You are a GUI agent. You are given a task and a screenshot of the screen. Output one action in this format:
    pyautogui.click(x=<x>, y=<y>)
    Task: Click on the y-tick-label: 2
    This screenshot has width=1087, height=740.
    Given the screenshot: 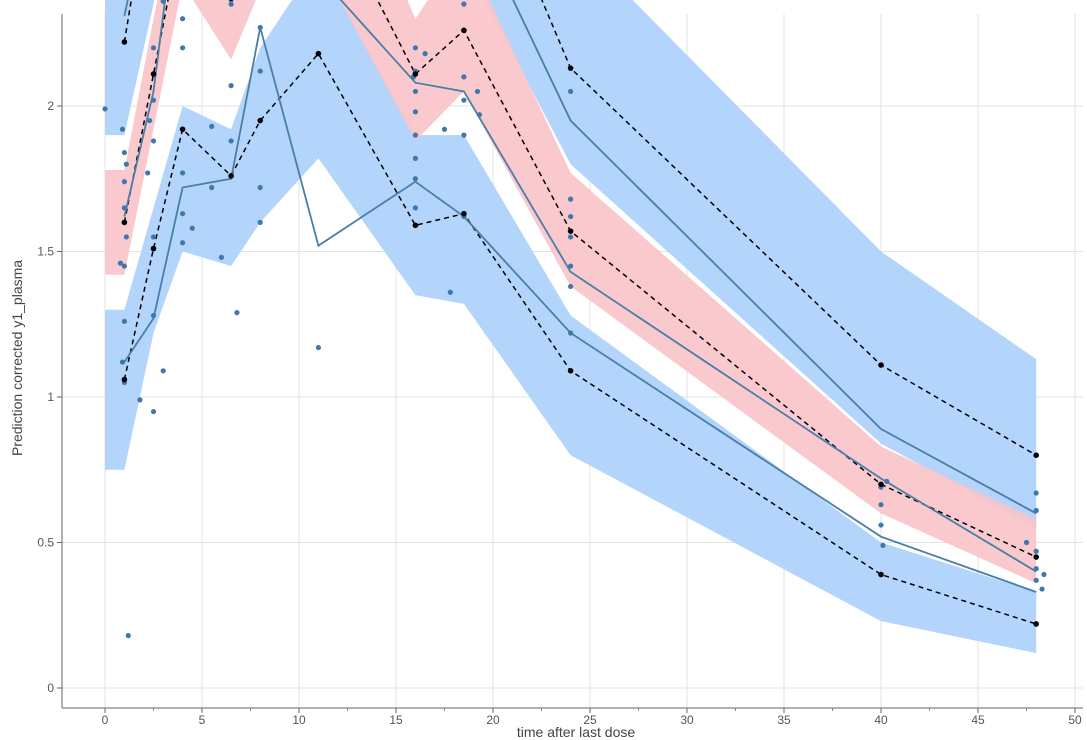 What is the action you would take?
    pyautogui.click(x=50, y=106)
    